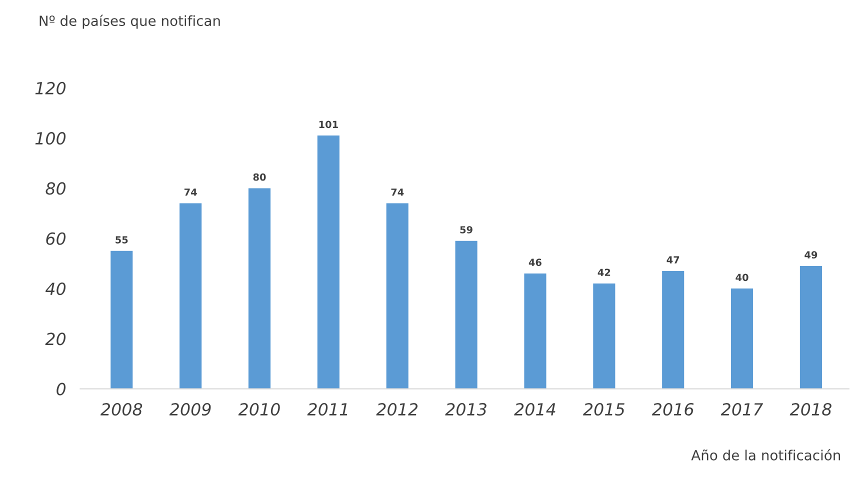 This screenshot has height=483, width=854. What do you see at coordinates (327, 409) in the screenshot?
I see `x-tick-label: 2011` at bounding box center [327, 409].